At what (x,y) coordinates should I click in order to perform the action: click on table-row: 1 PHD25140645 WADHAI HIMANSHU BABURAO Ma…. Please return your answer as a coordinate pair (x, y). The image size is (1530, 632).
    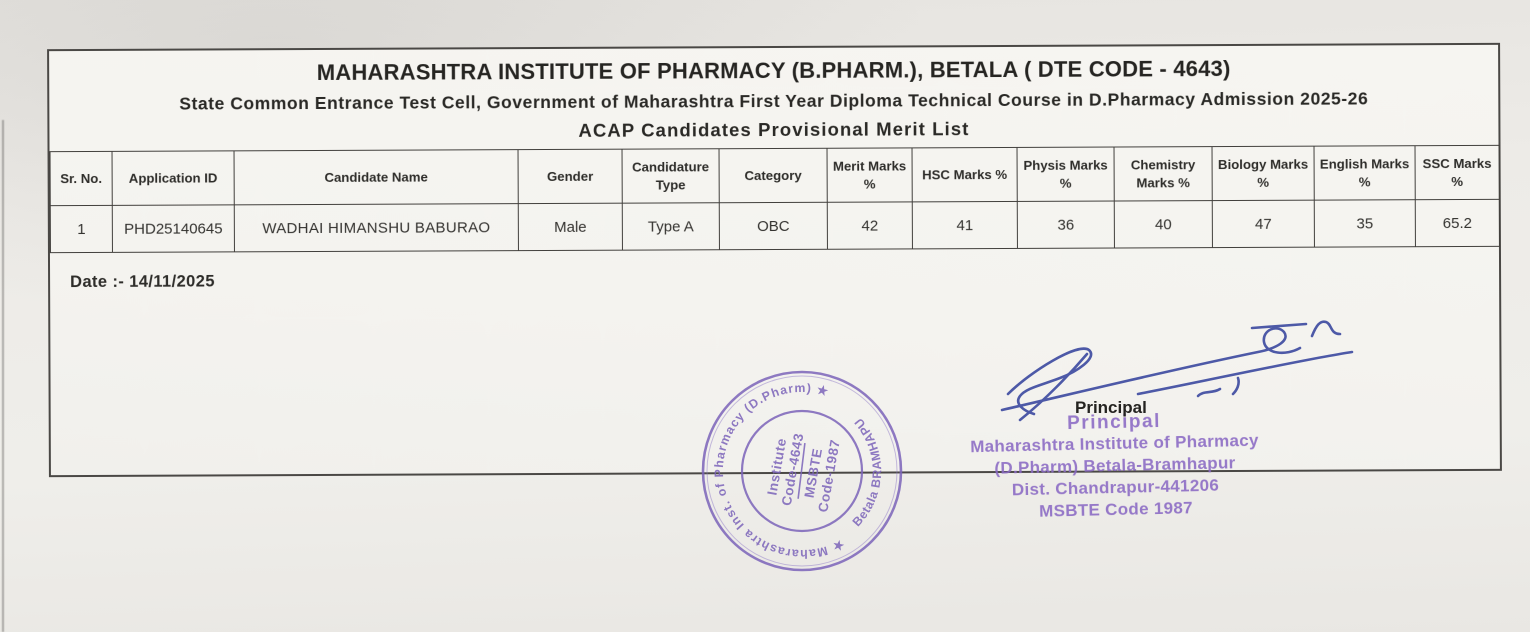
    Looking at the image, I should click on (775, 226).